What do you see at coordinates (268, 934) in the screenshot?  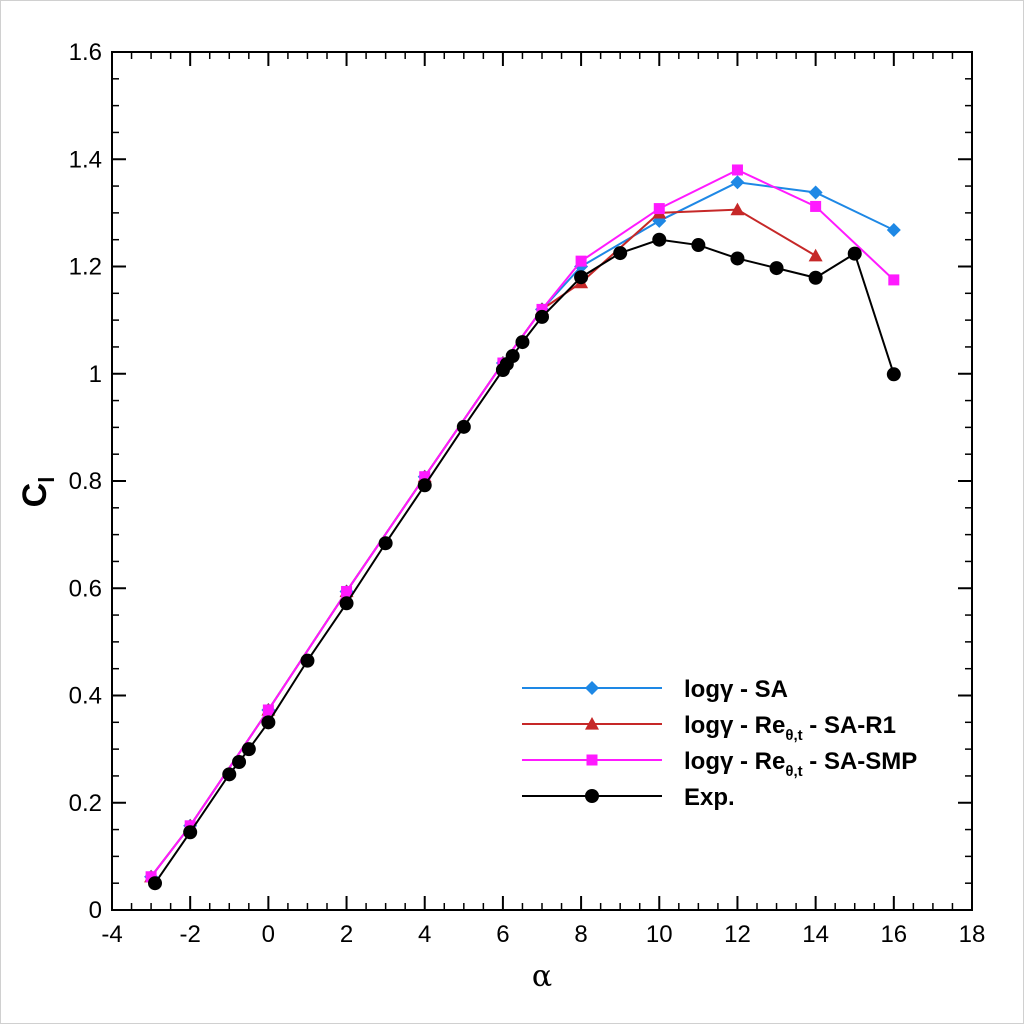 I see `x-tick-label: 0` at bounding box center [268, 934].